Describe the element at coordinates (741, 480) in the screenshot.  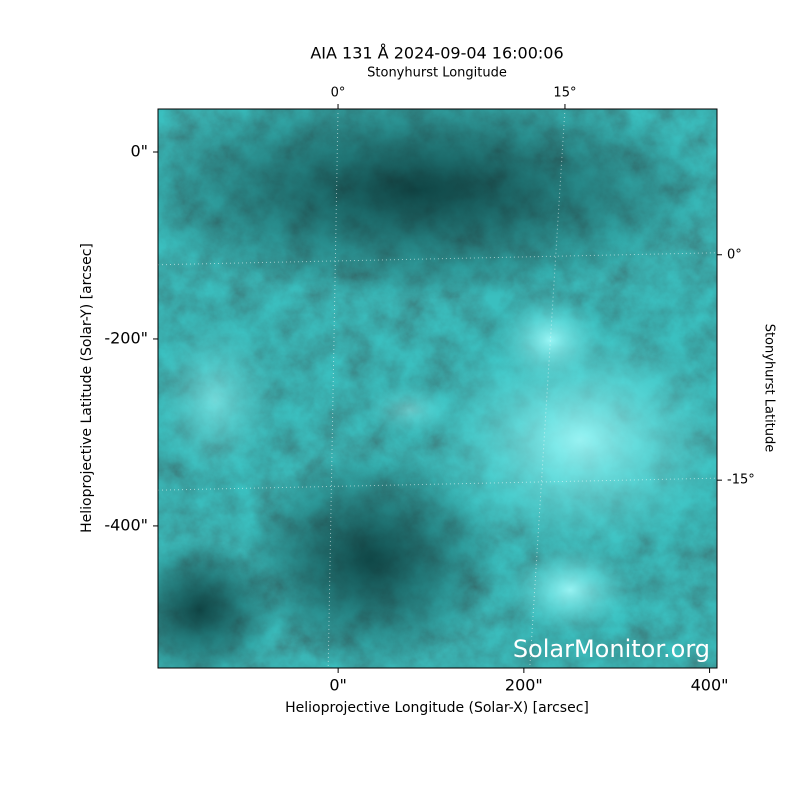
I see `y2-tick-label: -15°` at that location.